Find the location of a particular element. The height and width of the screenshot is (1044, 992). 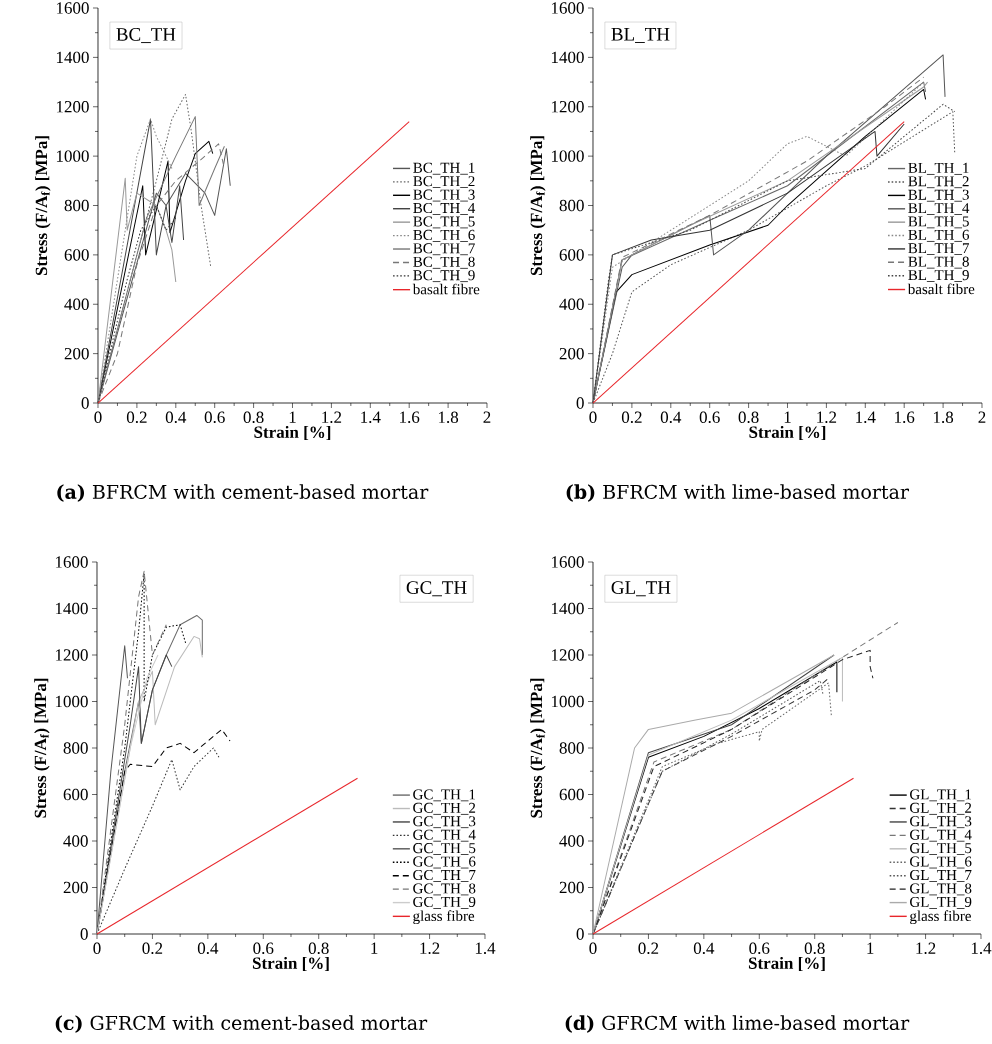

legend-label: GC_TH_3 is located at coordinates (444, 822).